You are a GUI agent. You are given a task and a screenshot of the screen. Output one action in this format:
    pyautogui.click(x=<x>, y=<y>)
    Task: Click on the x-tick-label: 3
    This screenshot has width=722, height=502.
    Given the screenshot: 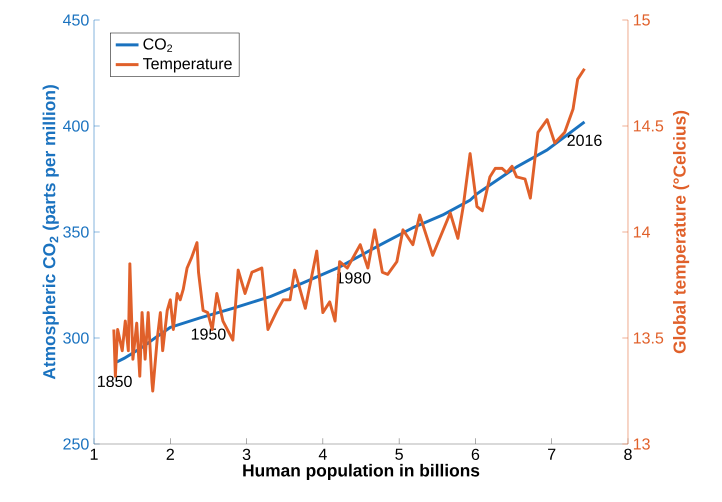 What is the action you would take?
    pyautogui.click(x=246, y=454)
    